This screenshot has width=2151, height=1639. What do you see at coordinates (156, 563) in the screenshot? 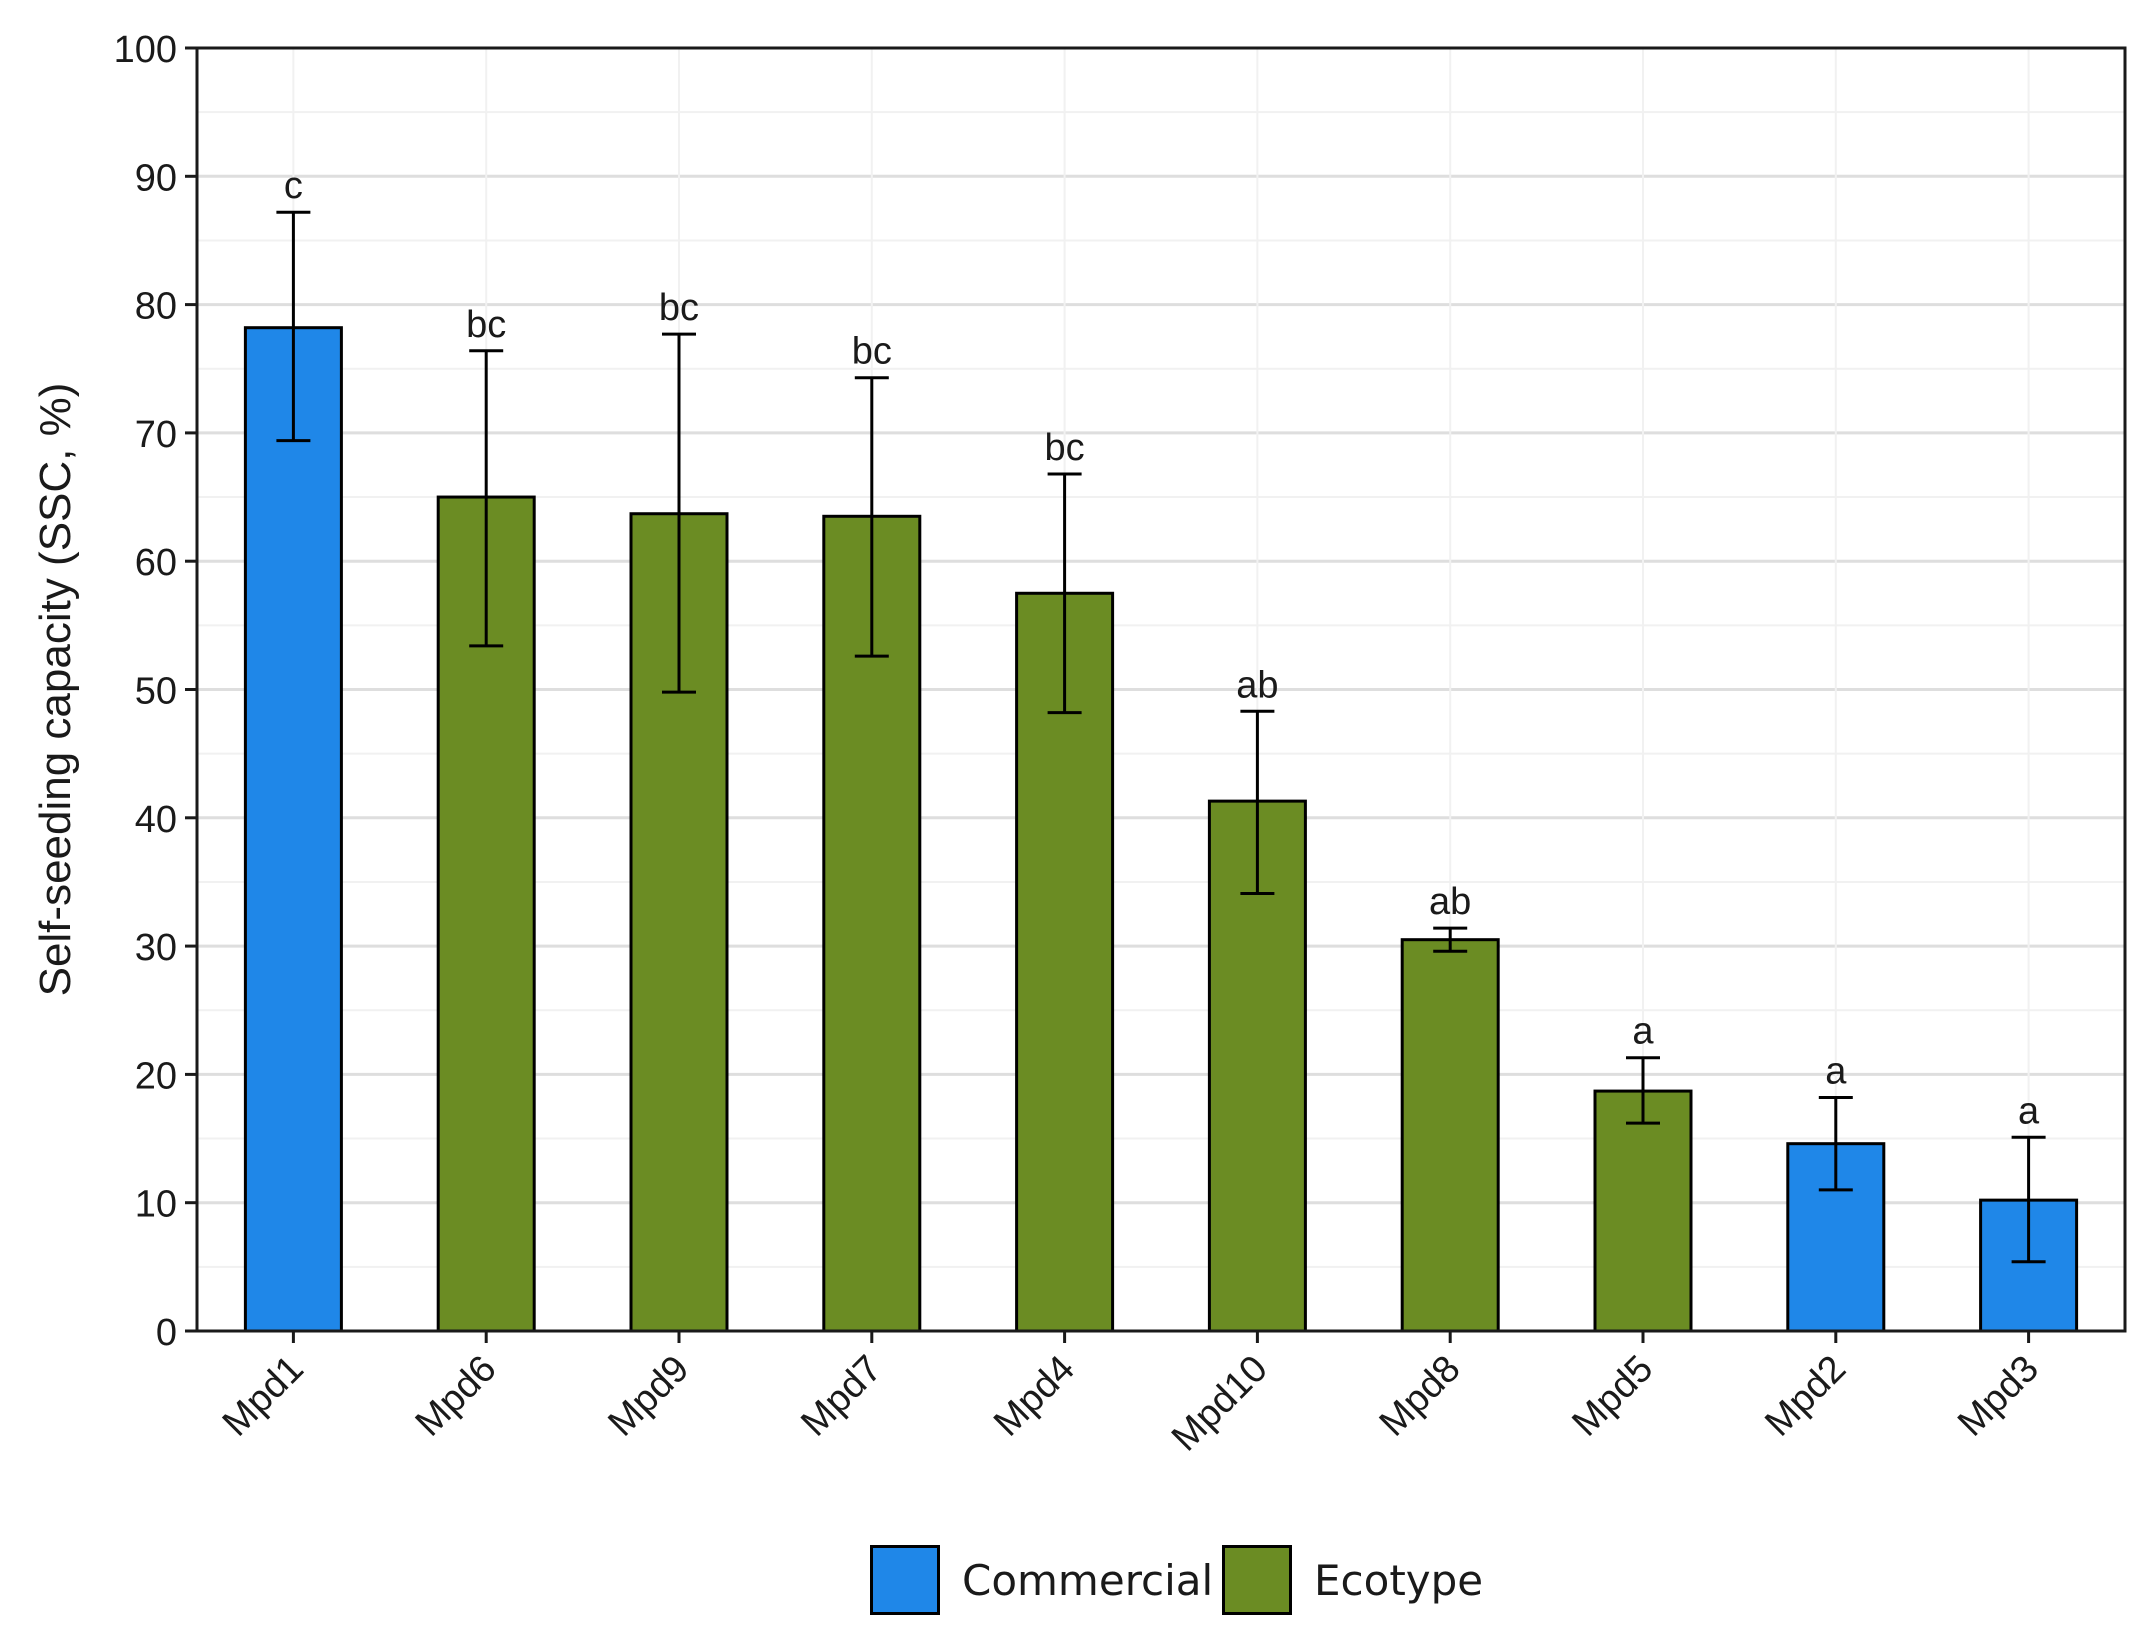
I see `y-tick-label: 60` at bounding box center [156, 563].